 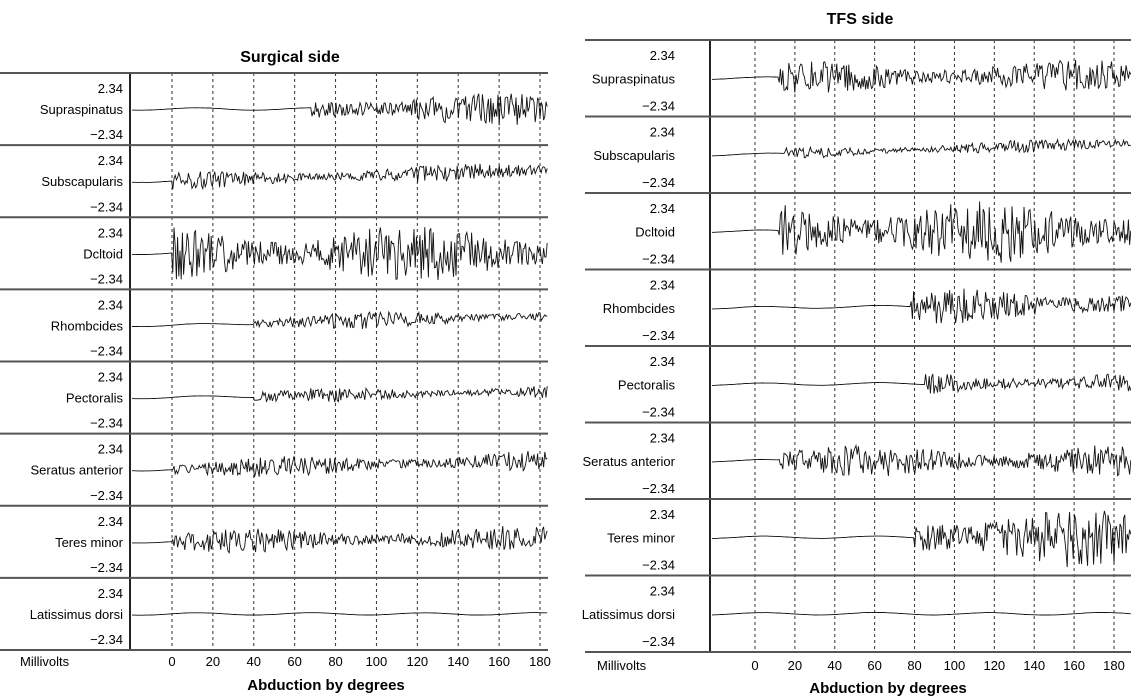 I want to click on panel-title: TFS side, so click(x=860, y=19).